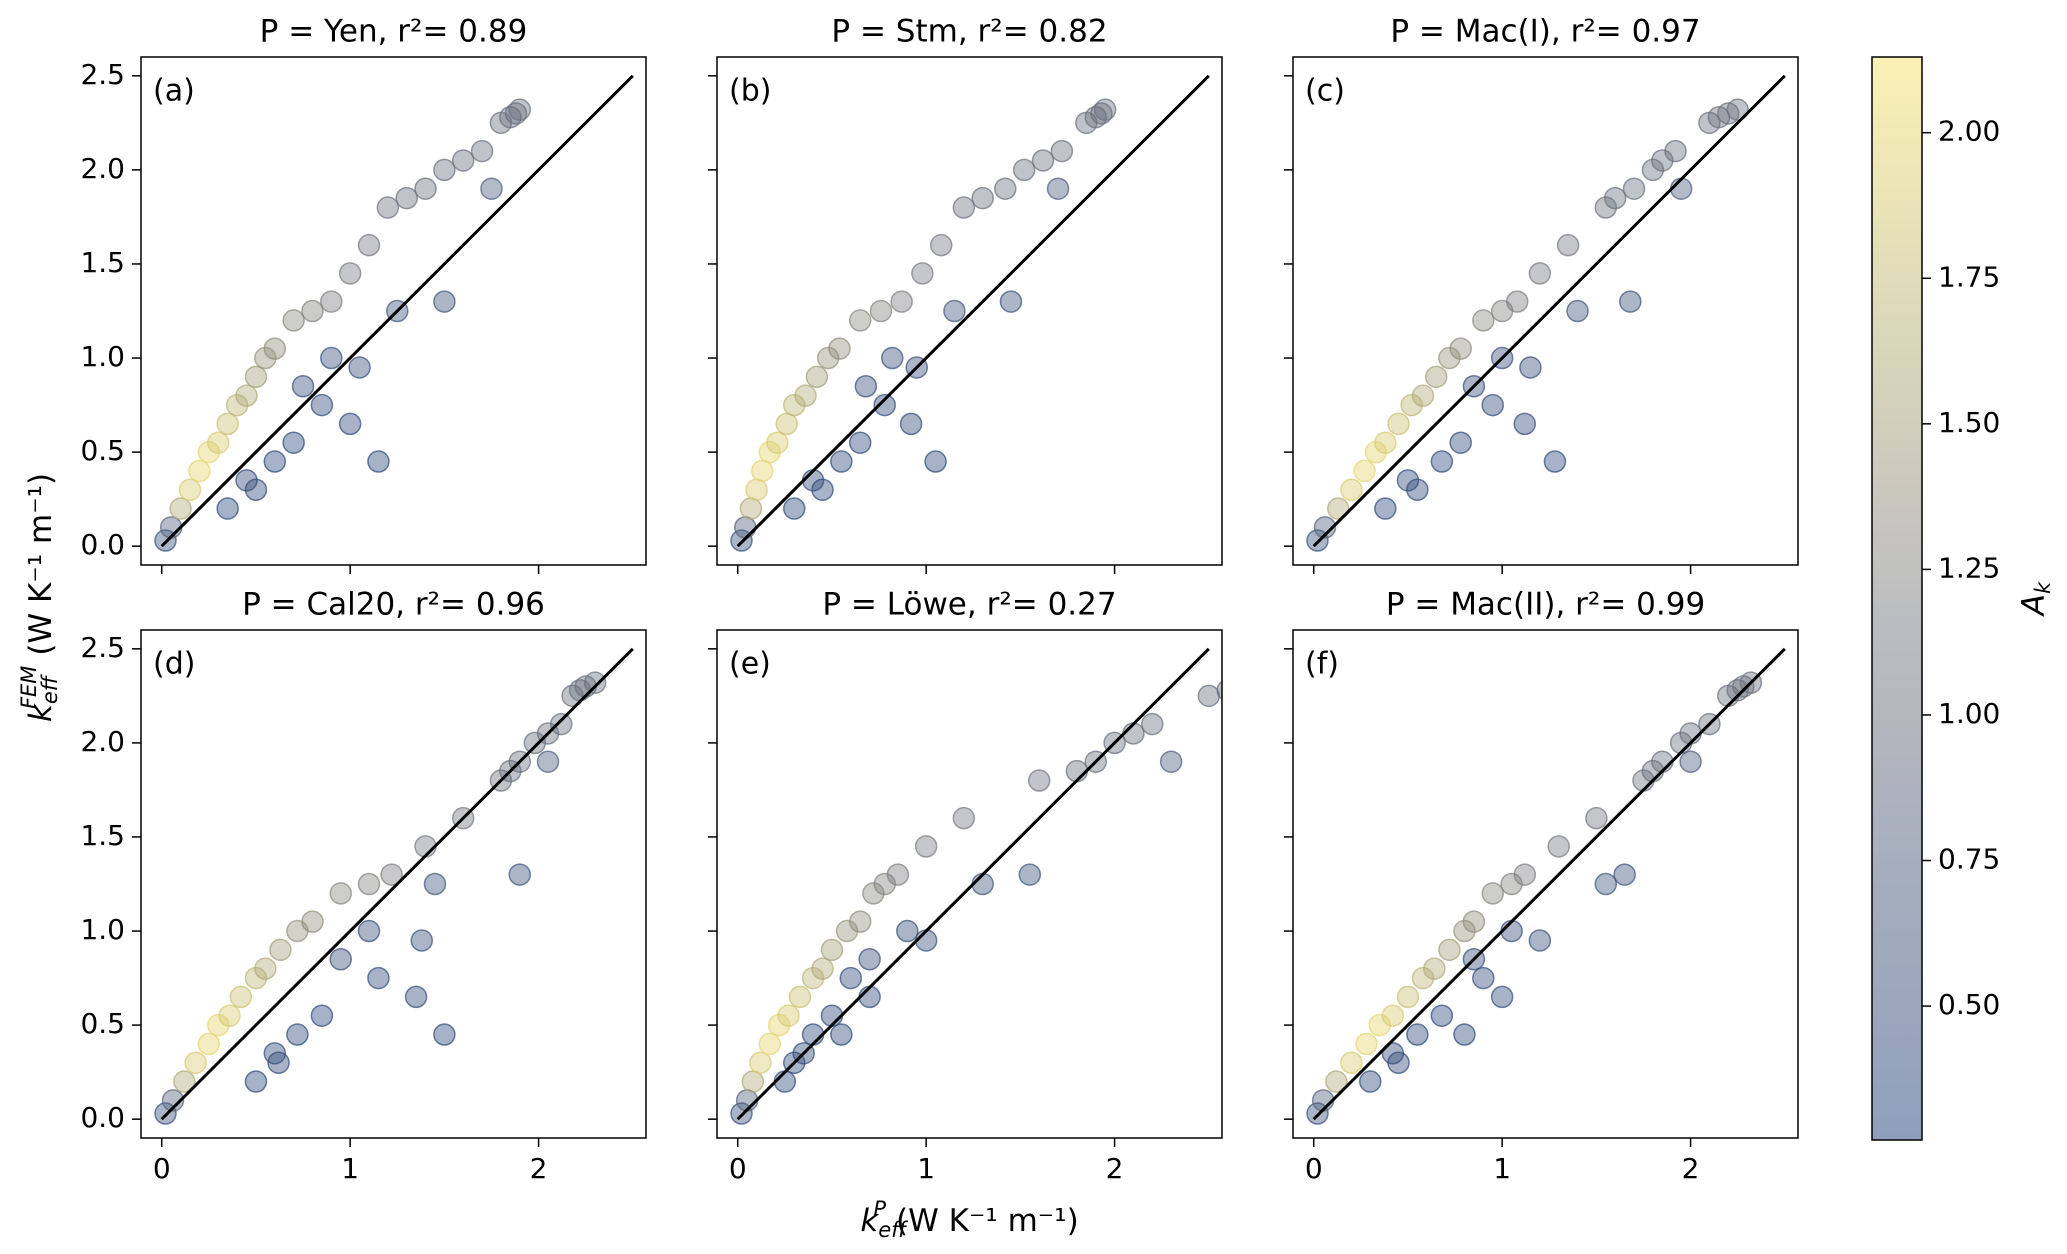 The image size is (2067, 1254). I want to click on y-tick-label: 2.0, so click(102, 741).